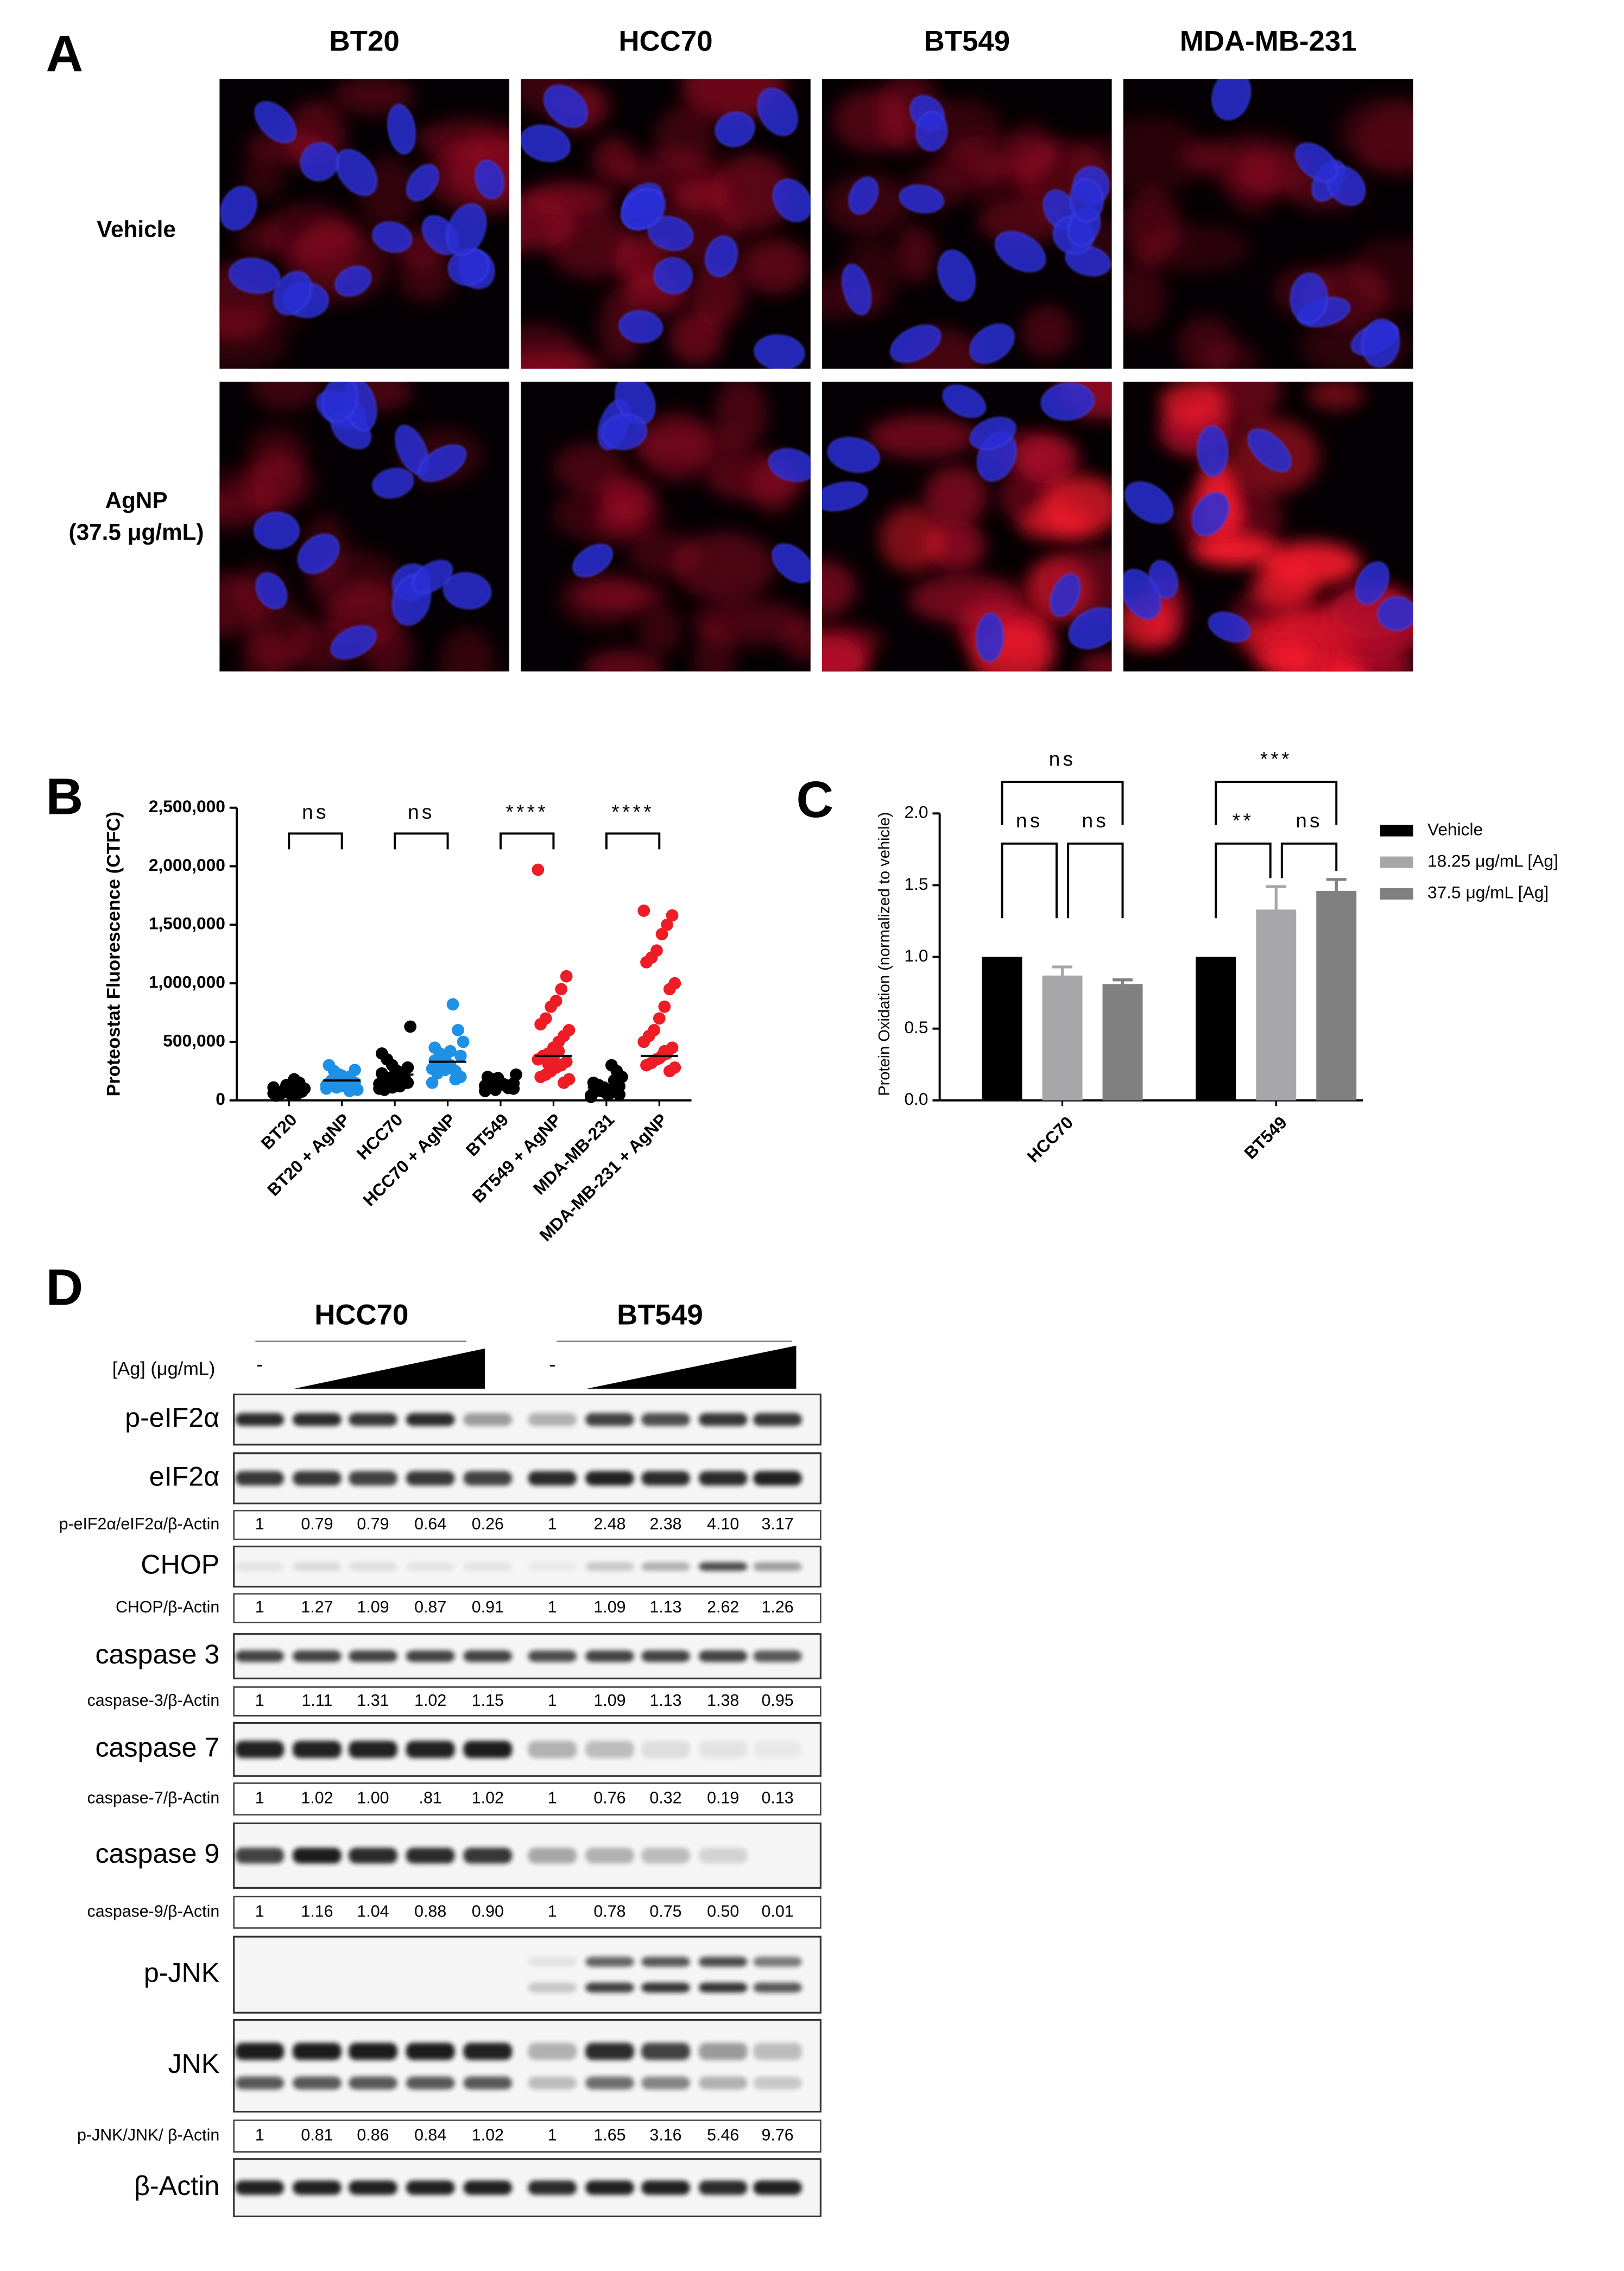  I want to click on y-tick-label: 2,000,000, so click(187, 865).